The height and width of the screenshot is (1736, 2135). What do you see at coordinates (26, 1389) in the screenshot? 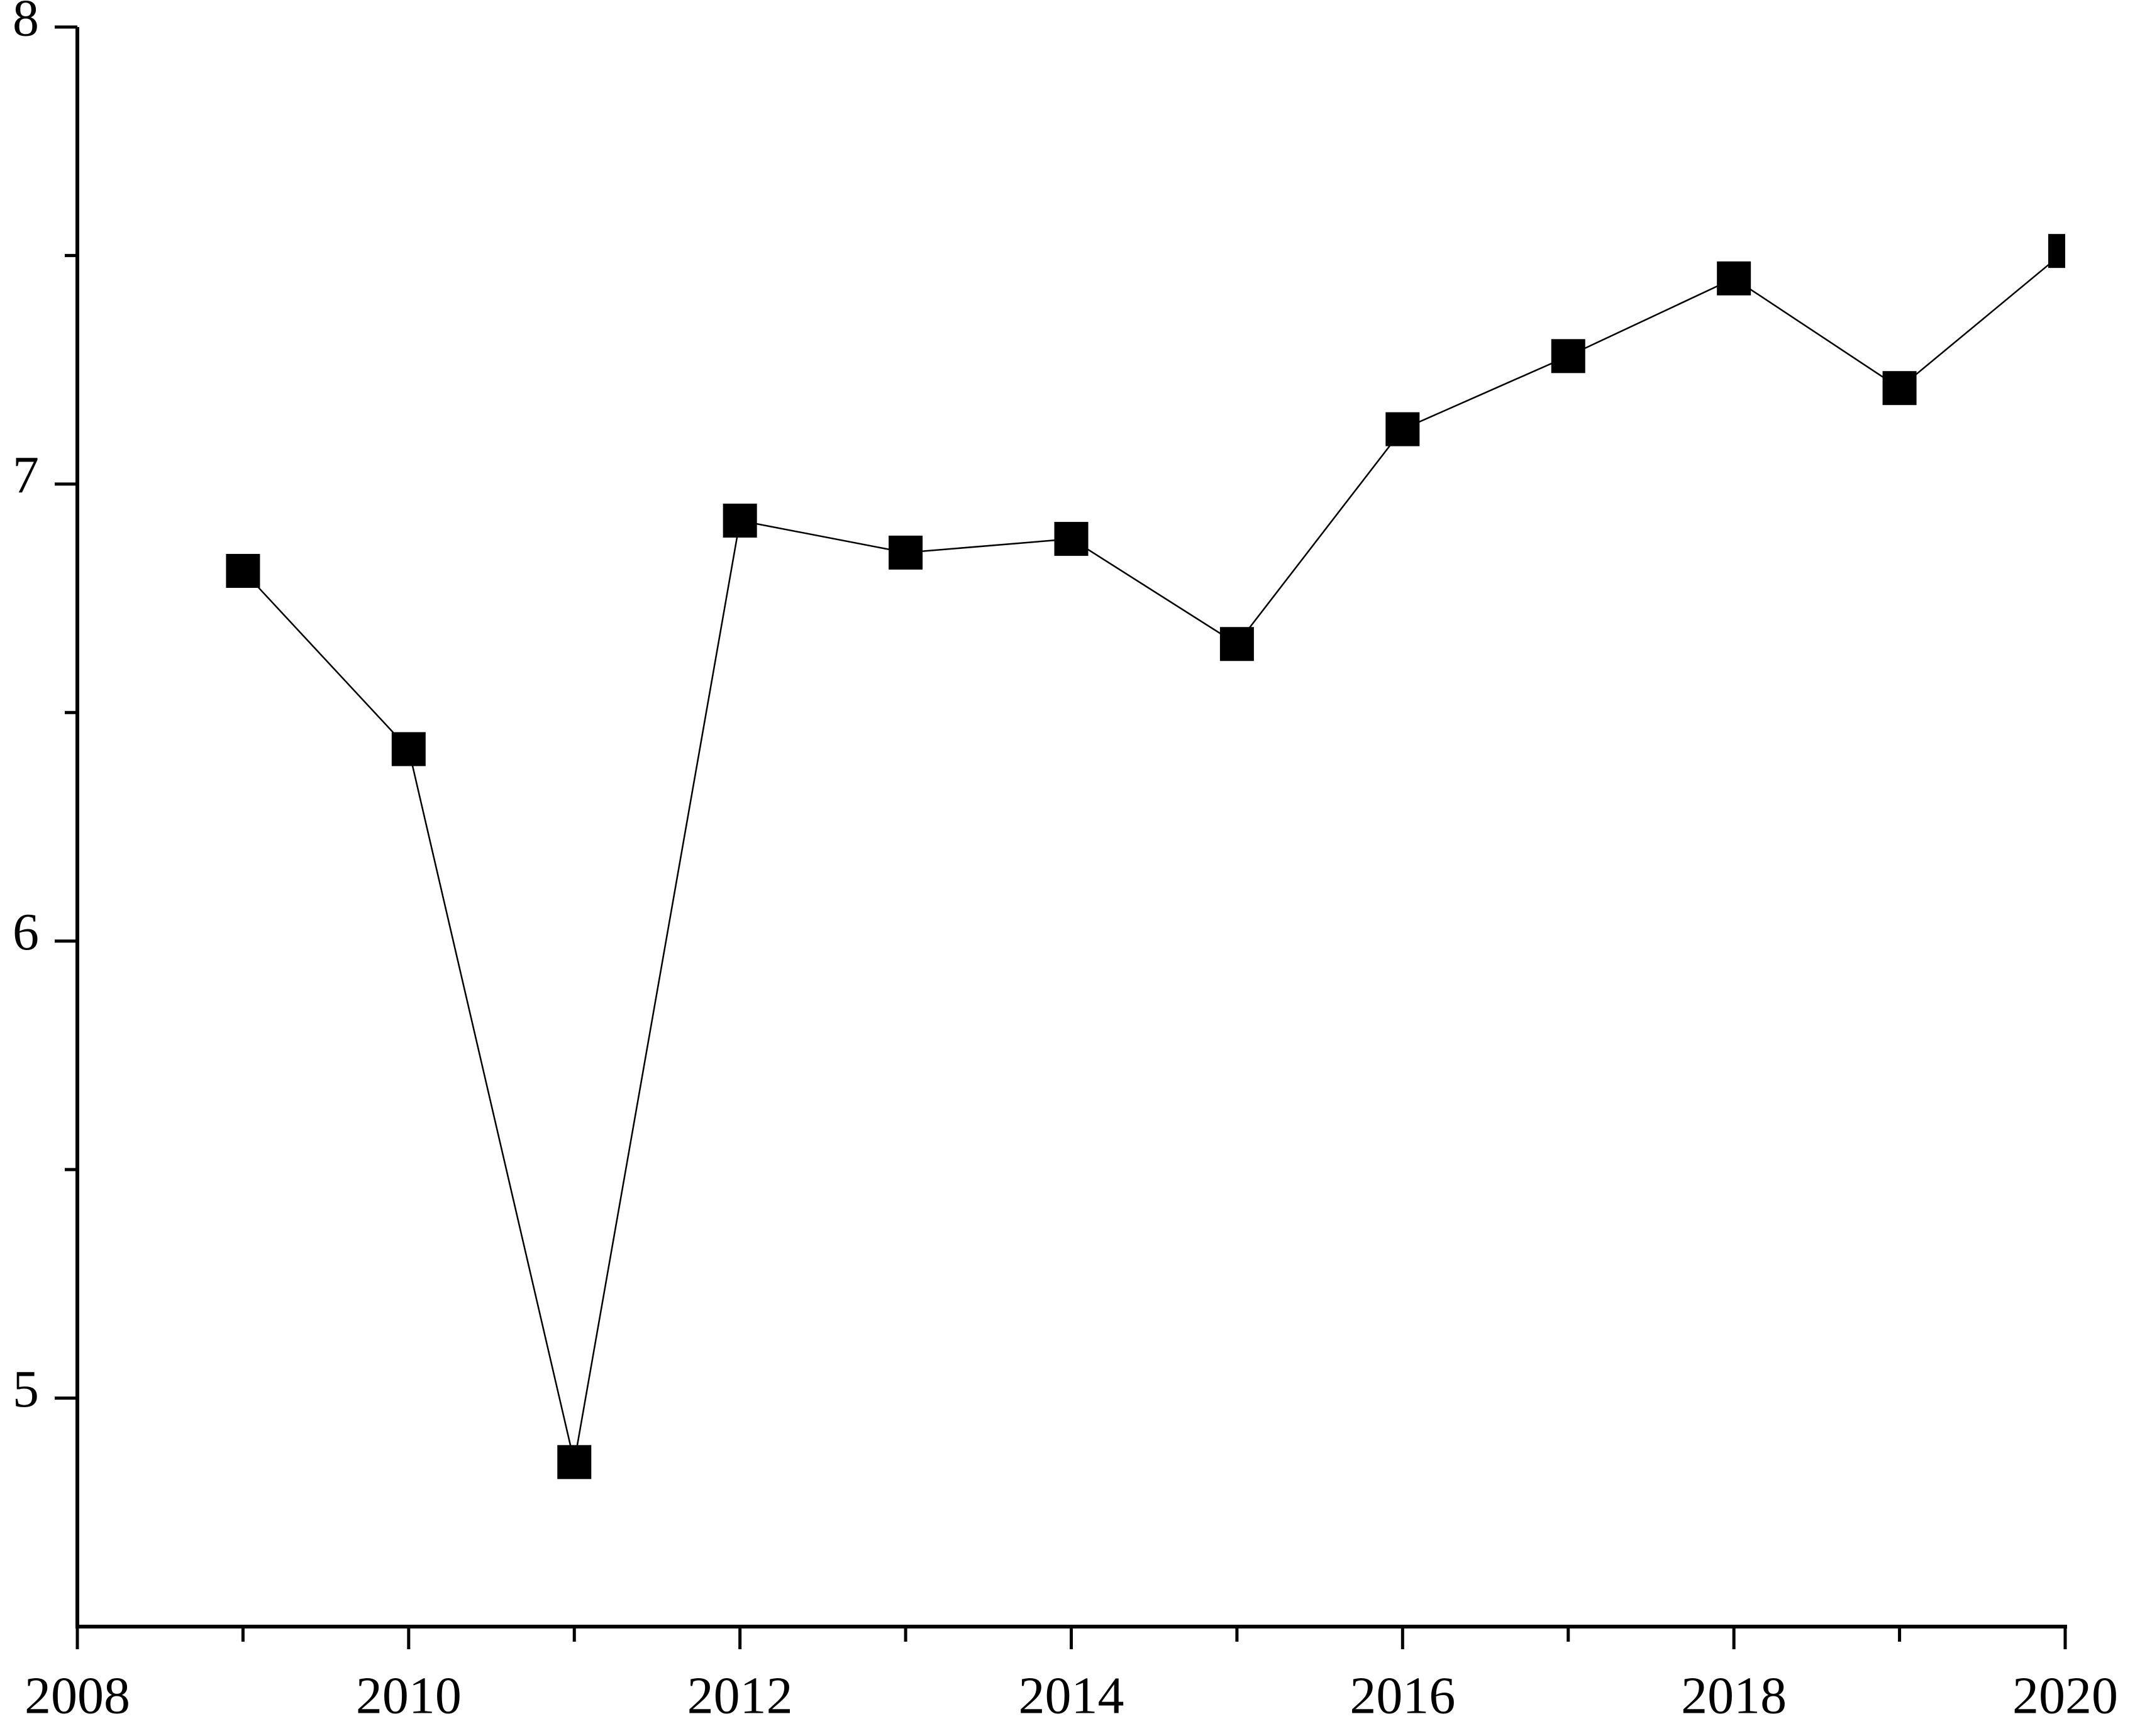
I see `y-tick-label: 5` at bounding box center [26, 1389].